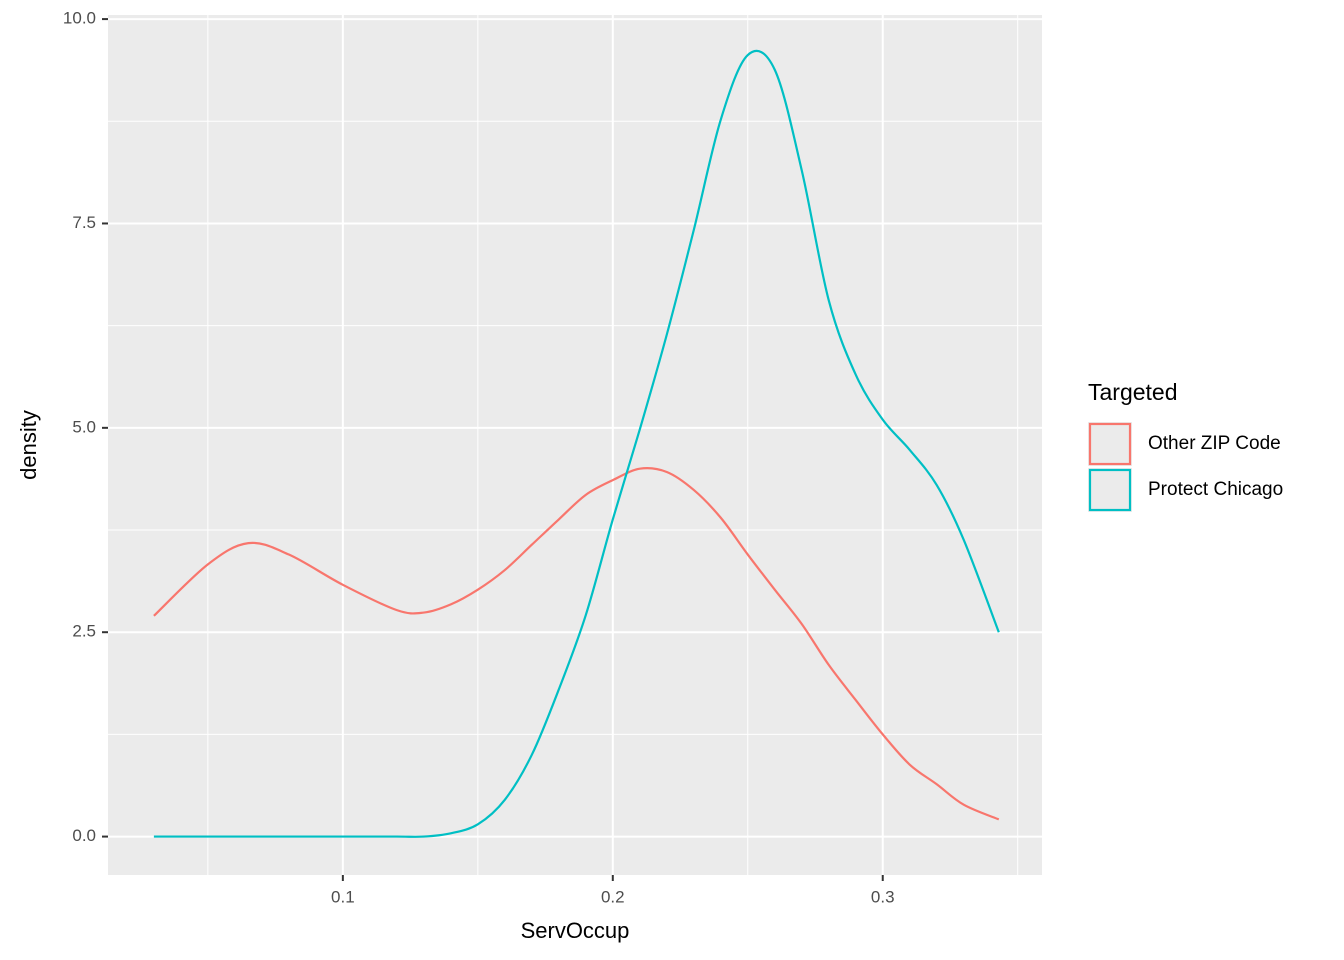  I want to click on legend-label: Protect Chicago, so click(1215, 489).